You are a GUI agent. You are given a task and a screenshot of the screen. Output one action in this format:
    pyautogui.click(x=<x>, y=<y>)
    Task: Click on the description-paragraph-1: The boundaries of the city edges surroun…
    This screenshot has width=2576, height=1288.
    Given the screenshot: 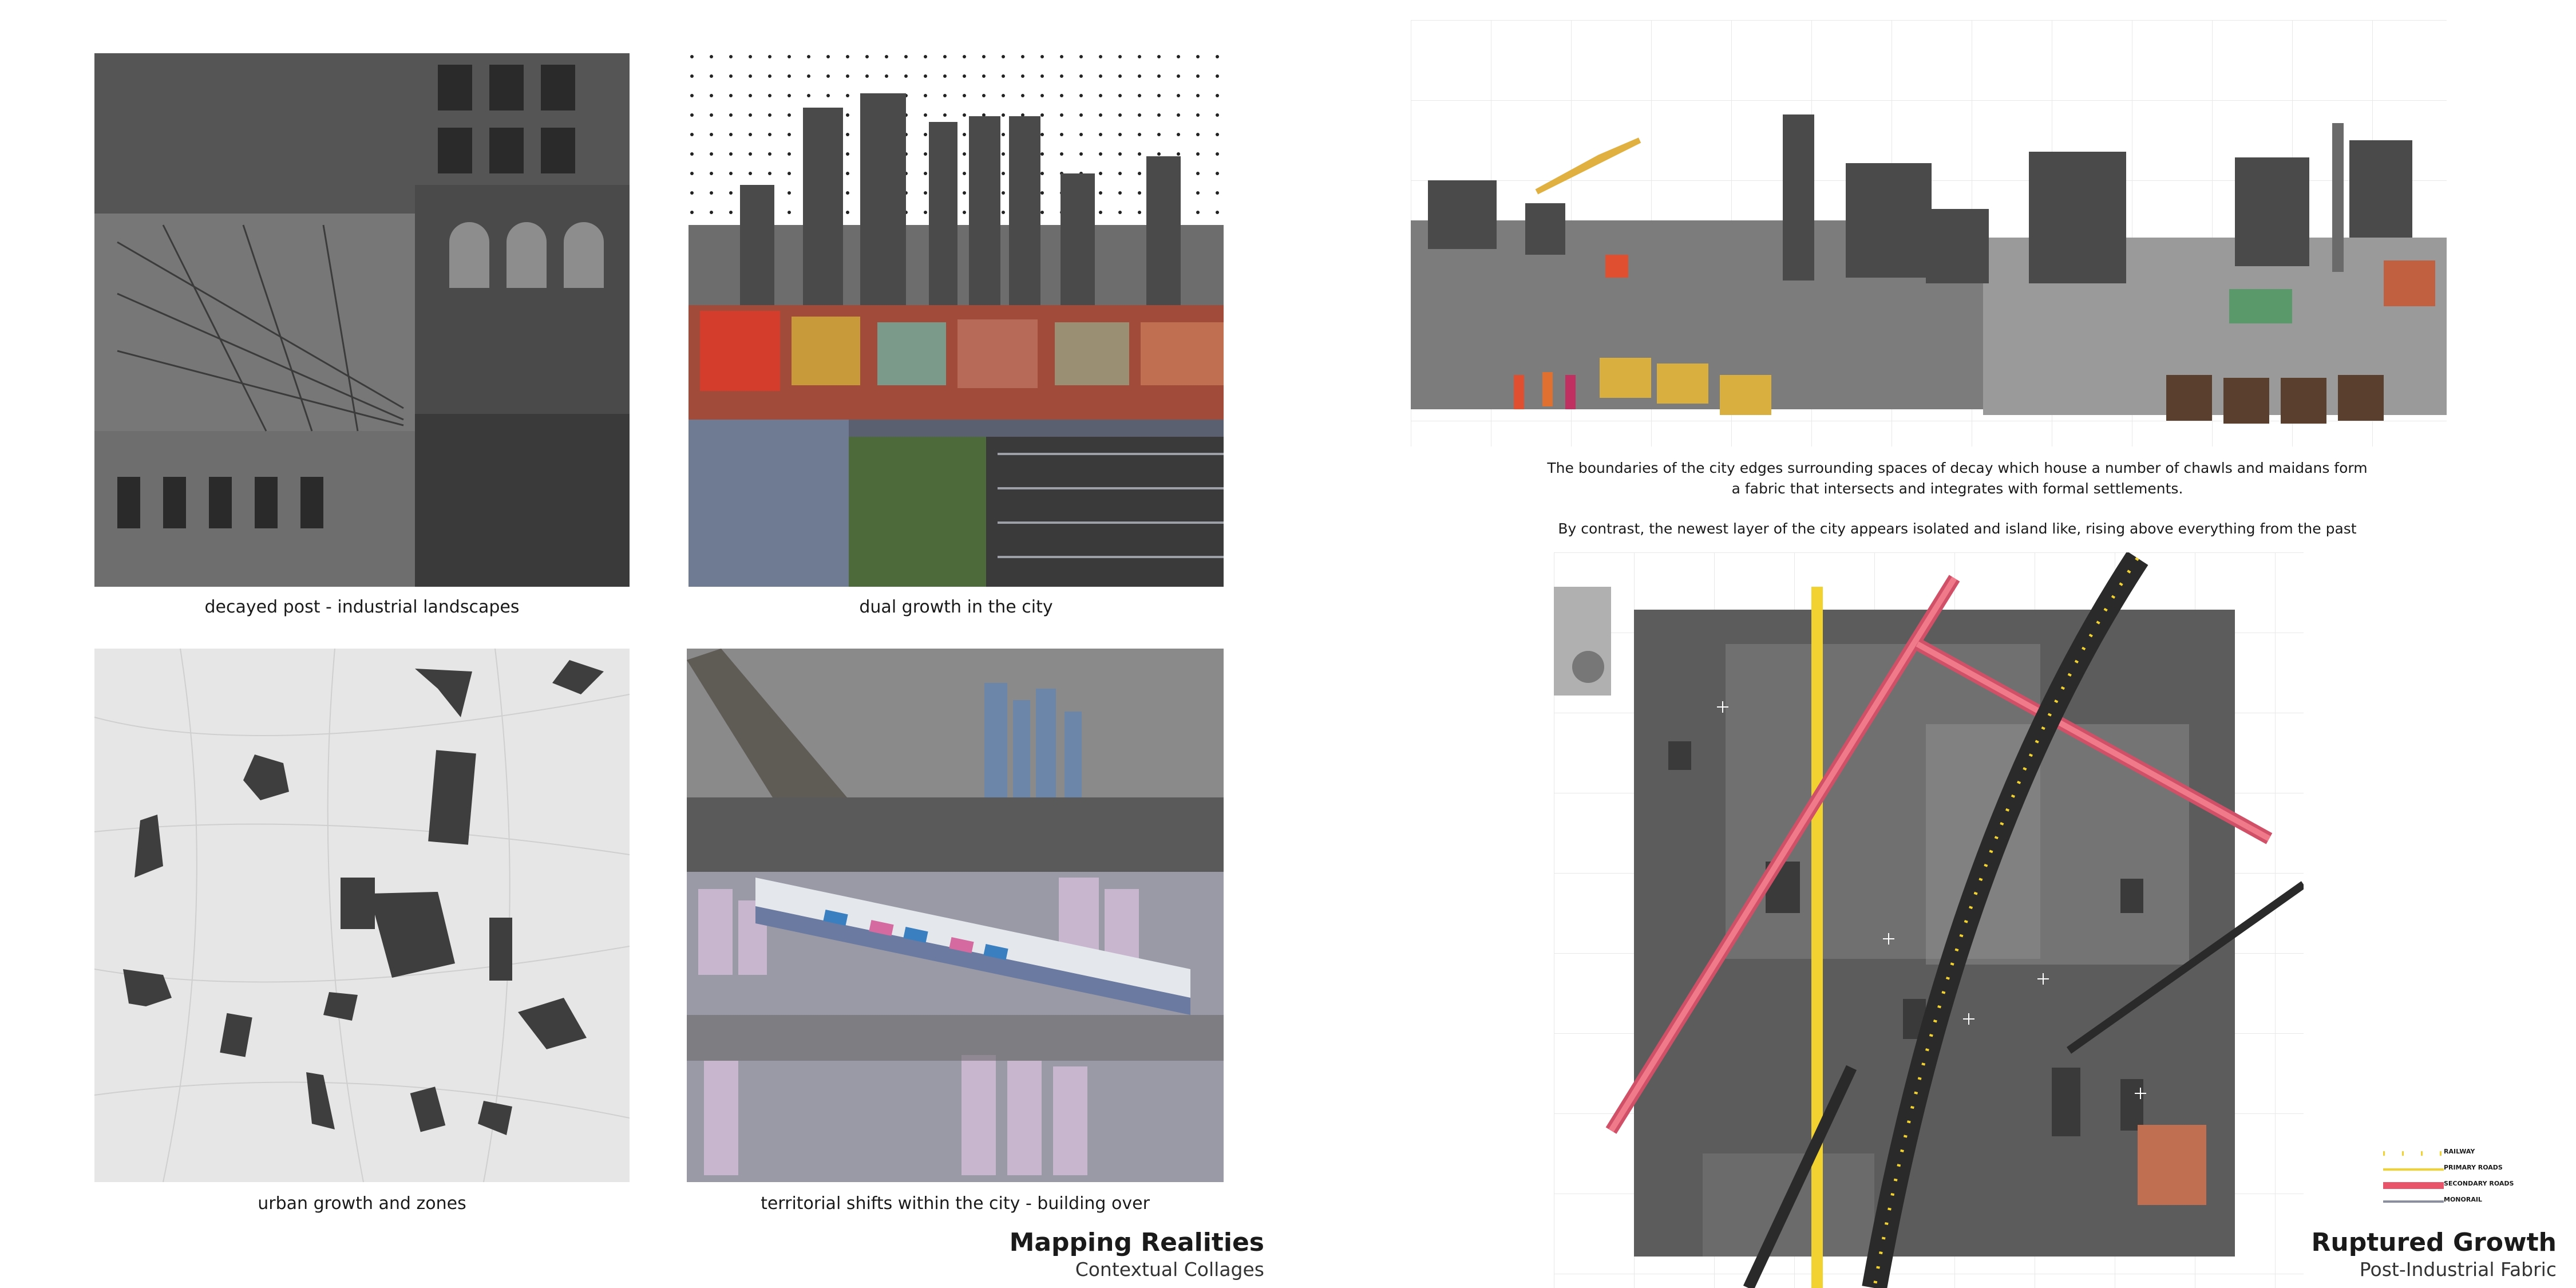 What is the action you would take?
    pyautogui.click(x=1957, y=478)
    